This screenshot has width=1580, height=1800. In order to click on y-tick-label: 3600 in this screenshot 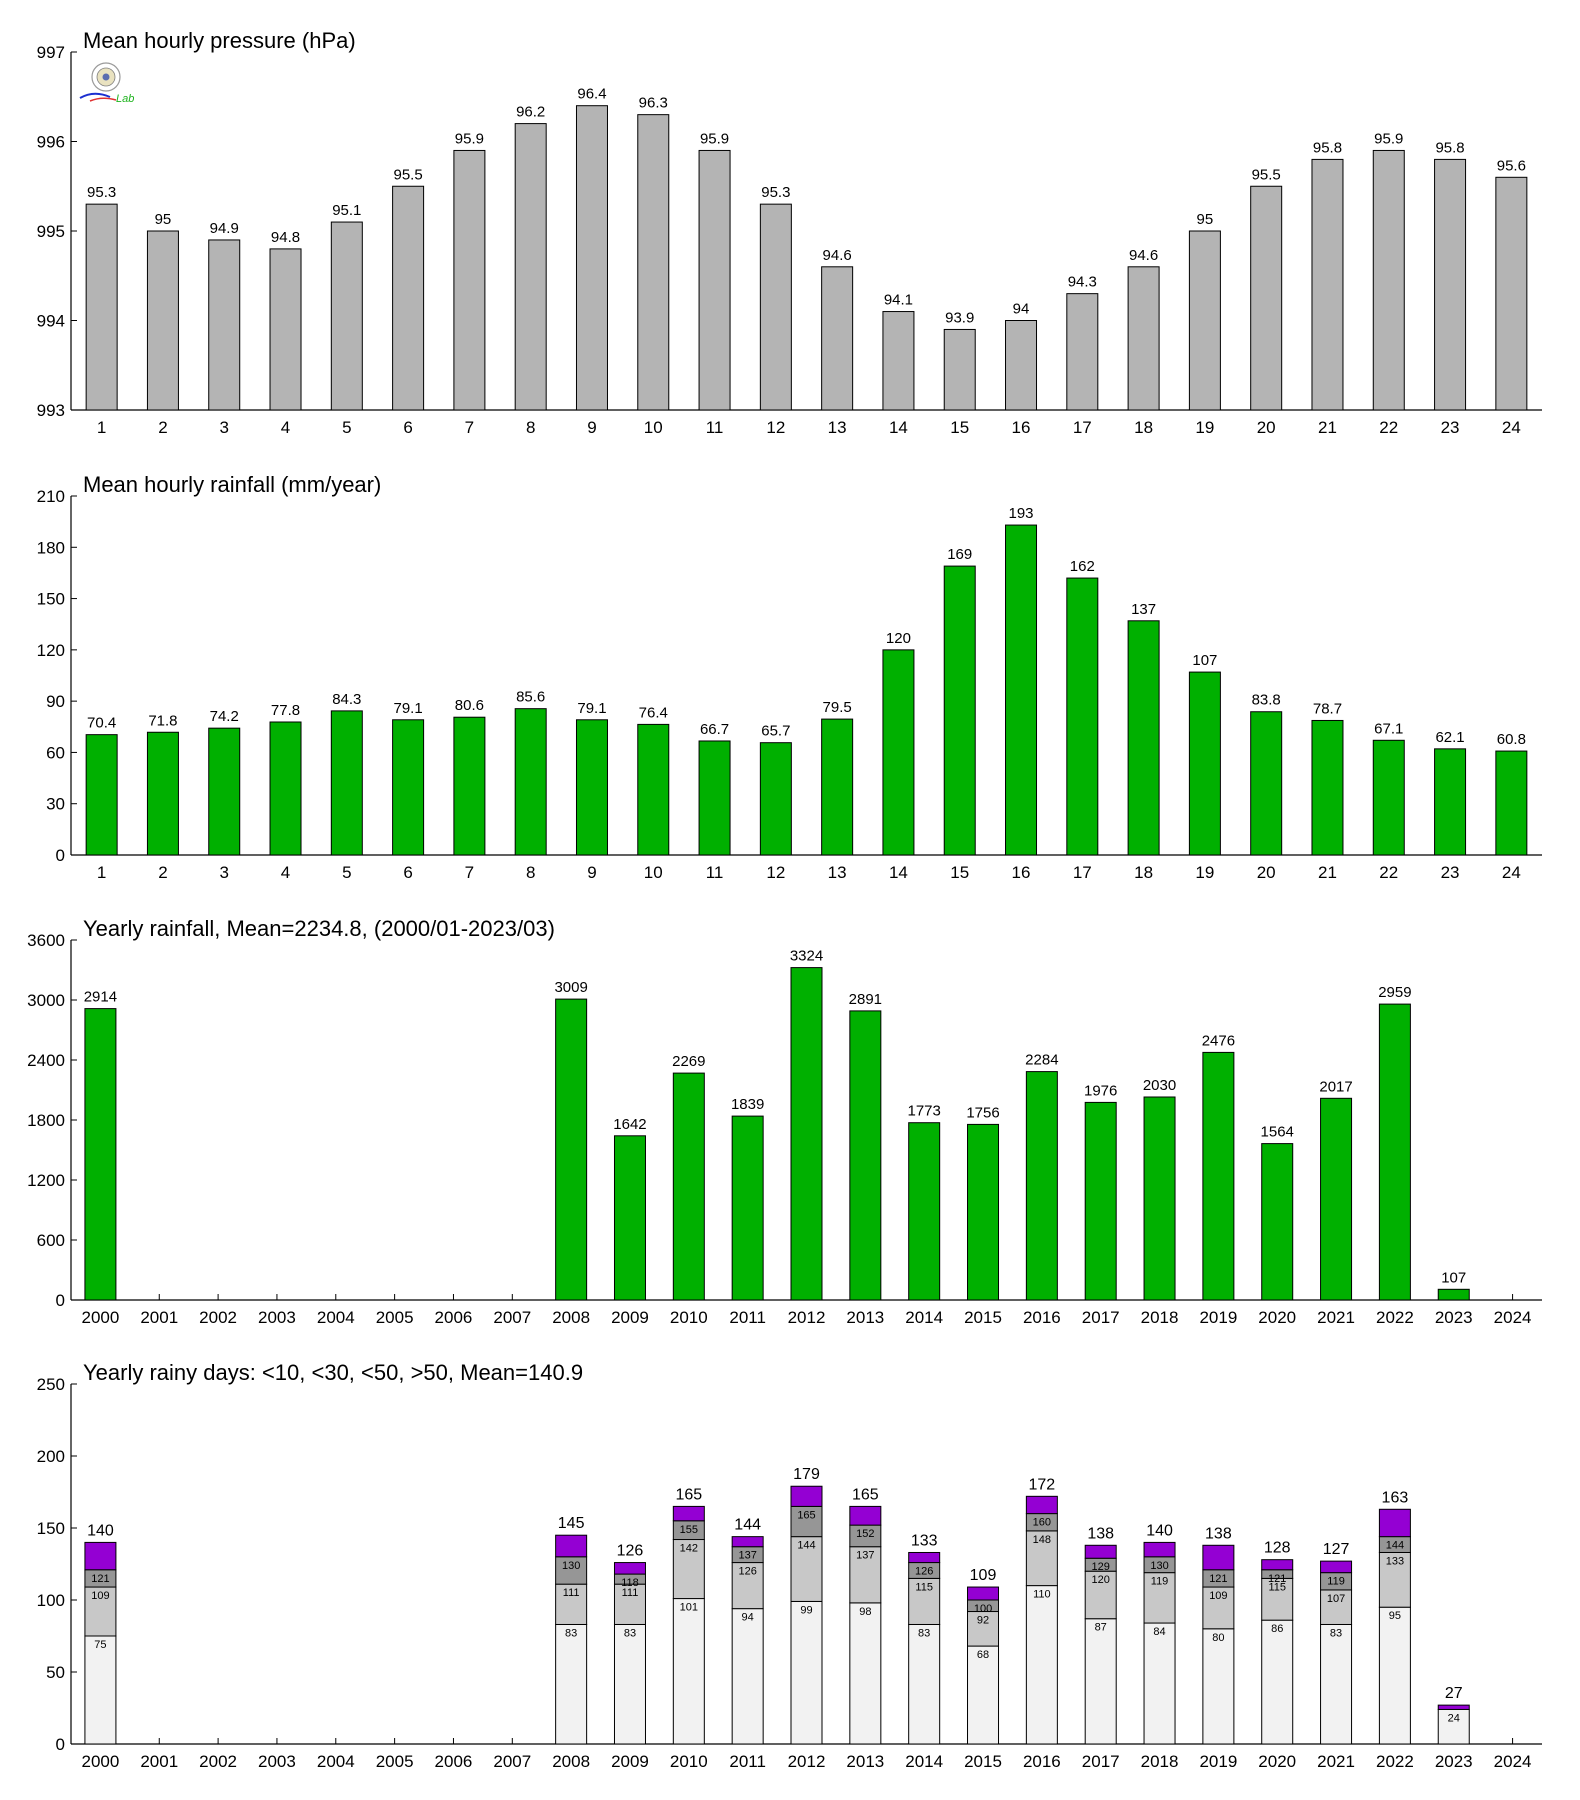, I will do `click(46, 940)`.